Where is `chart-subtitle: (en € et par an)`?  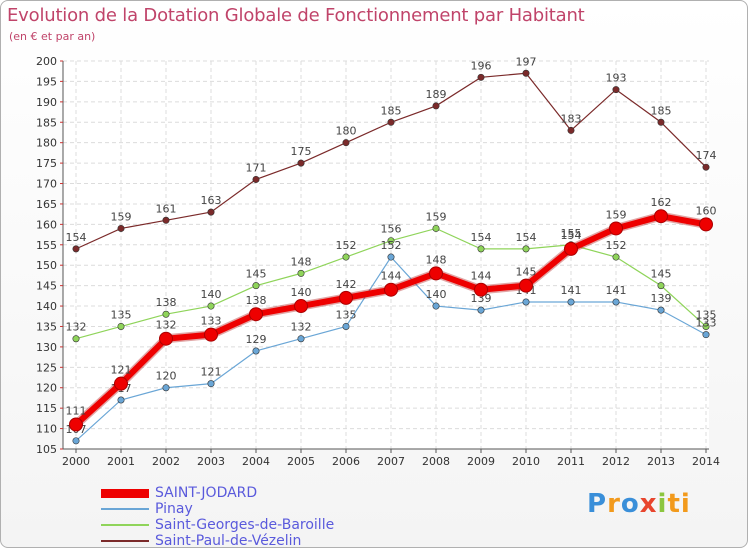
chart-subtitle: (en € et par an) is located at coordinates (52, 36).